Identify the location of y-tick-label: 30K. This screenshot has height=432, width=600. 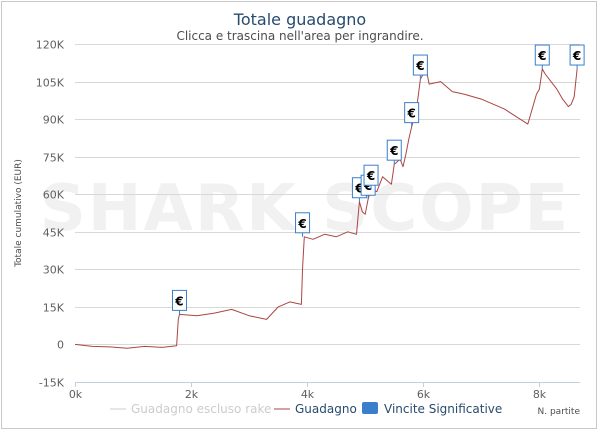
(54, 270).